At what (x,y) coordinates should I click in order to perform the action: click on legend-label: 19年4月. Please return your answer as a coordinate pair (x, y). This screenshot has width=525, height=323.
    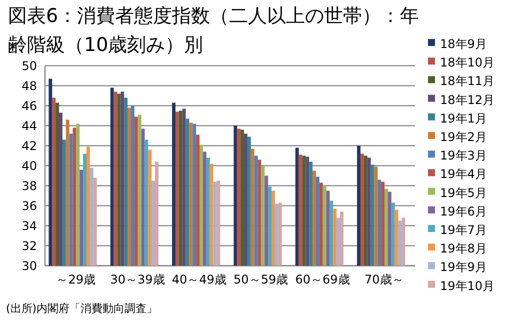
    Looking at the image, I should click on (463, 174).